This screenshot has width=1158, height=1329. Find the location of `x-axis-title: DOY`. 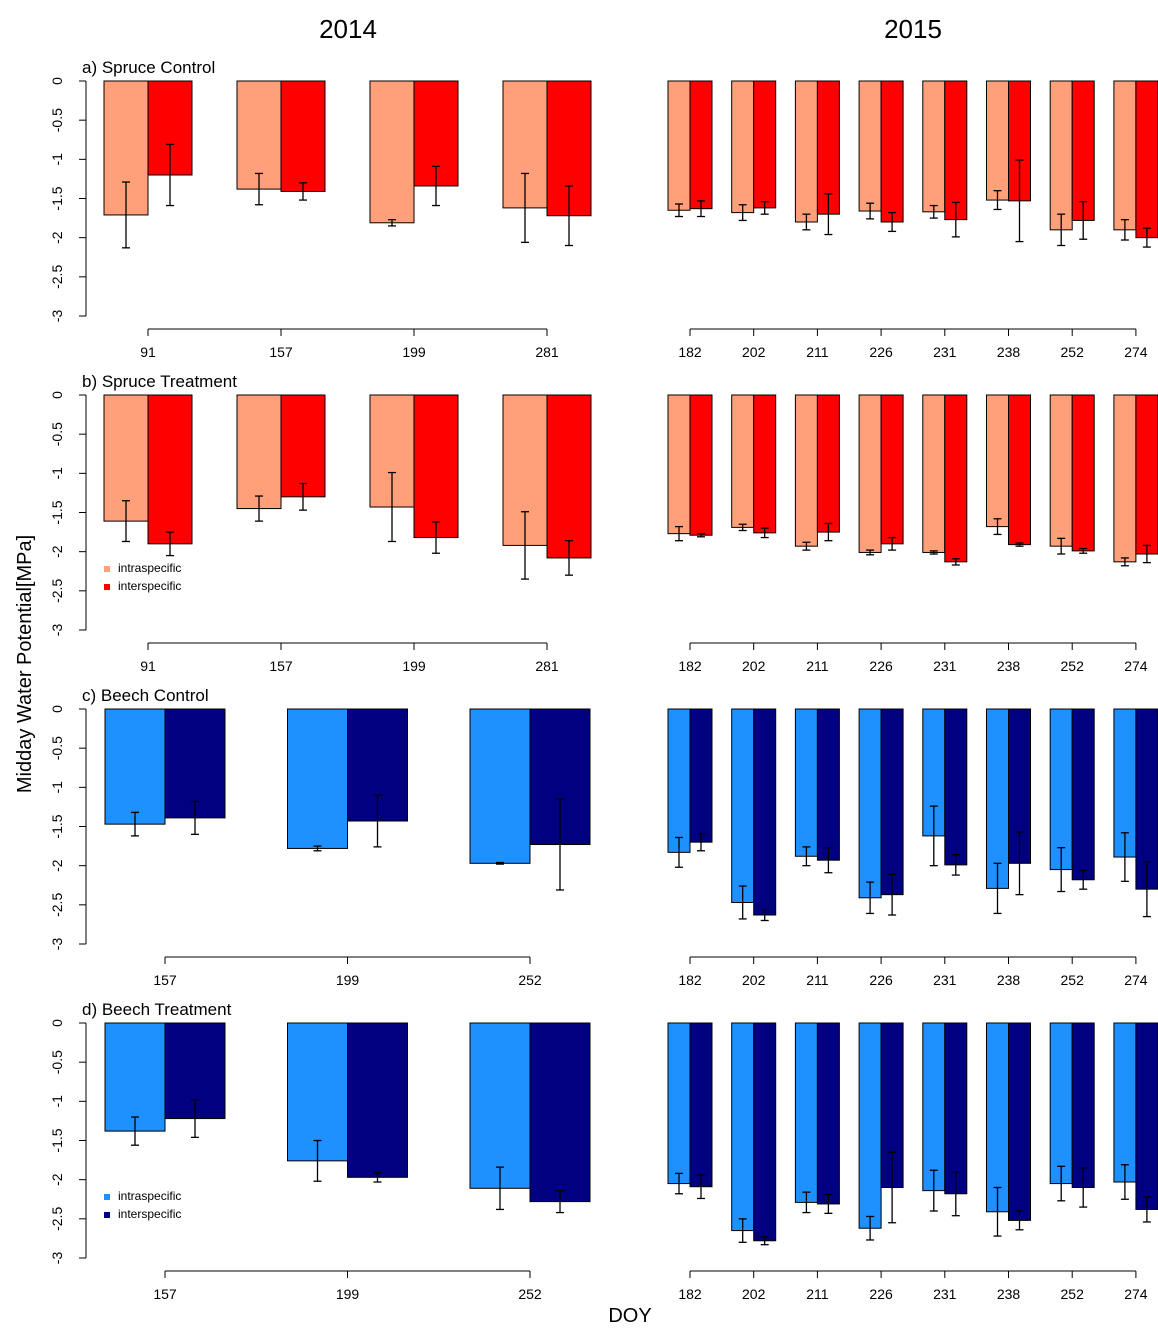

x-axis-title: DOY is located at coordinates (629, 1316).